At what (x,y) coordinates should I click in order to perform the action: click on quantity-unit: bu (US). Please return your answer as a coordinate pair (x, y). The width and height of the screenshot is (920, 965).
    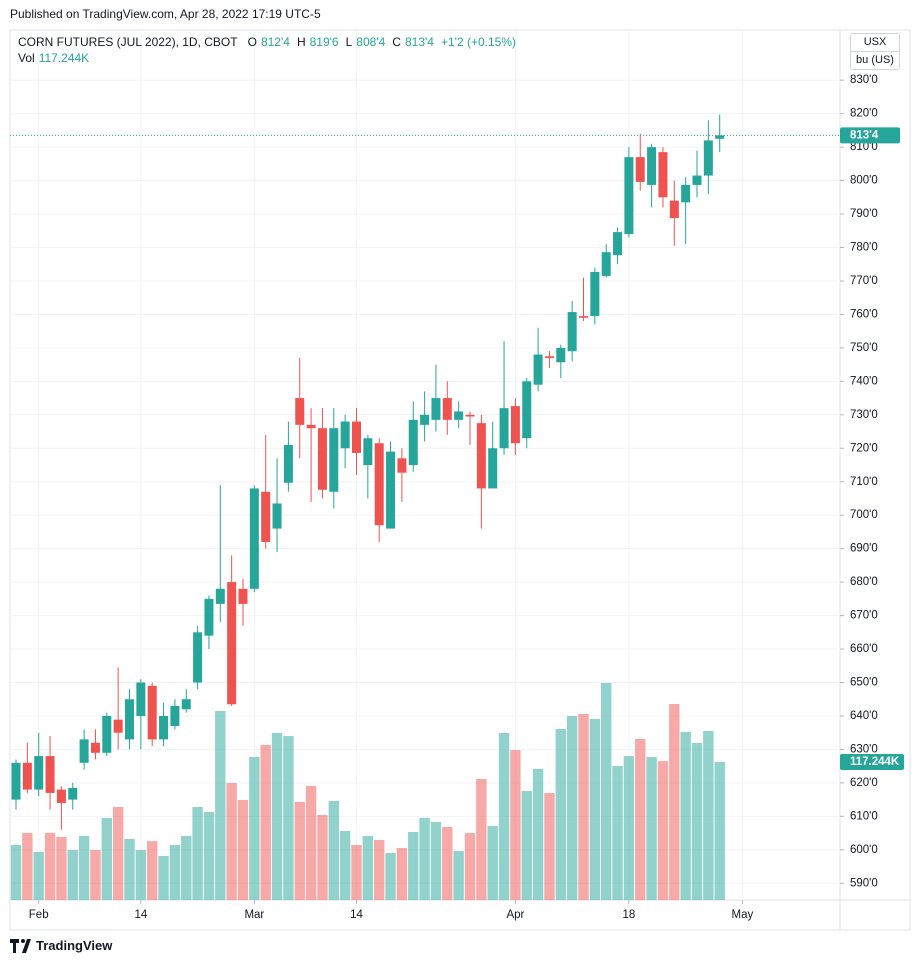
    Looking at the image, I should click on (875, 60).